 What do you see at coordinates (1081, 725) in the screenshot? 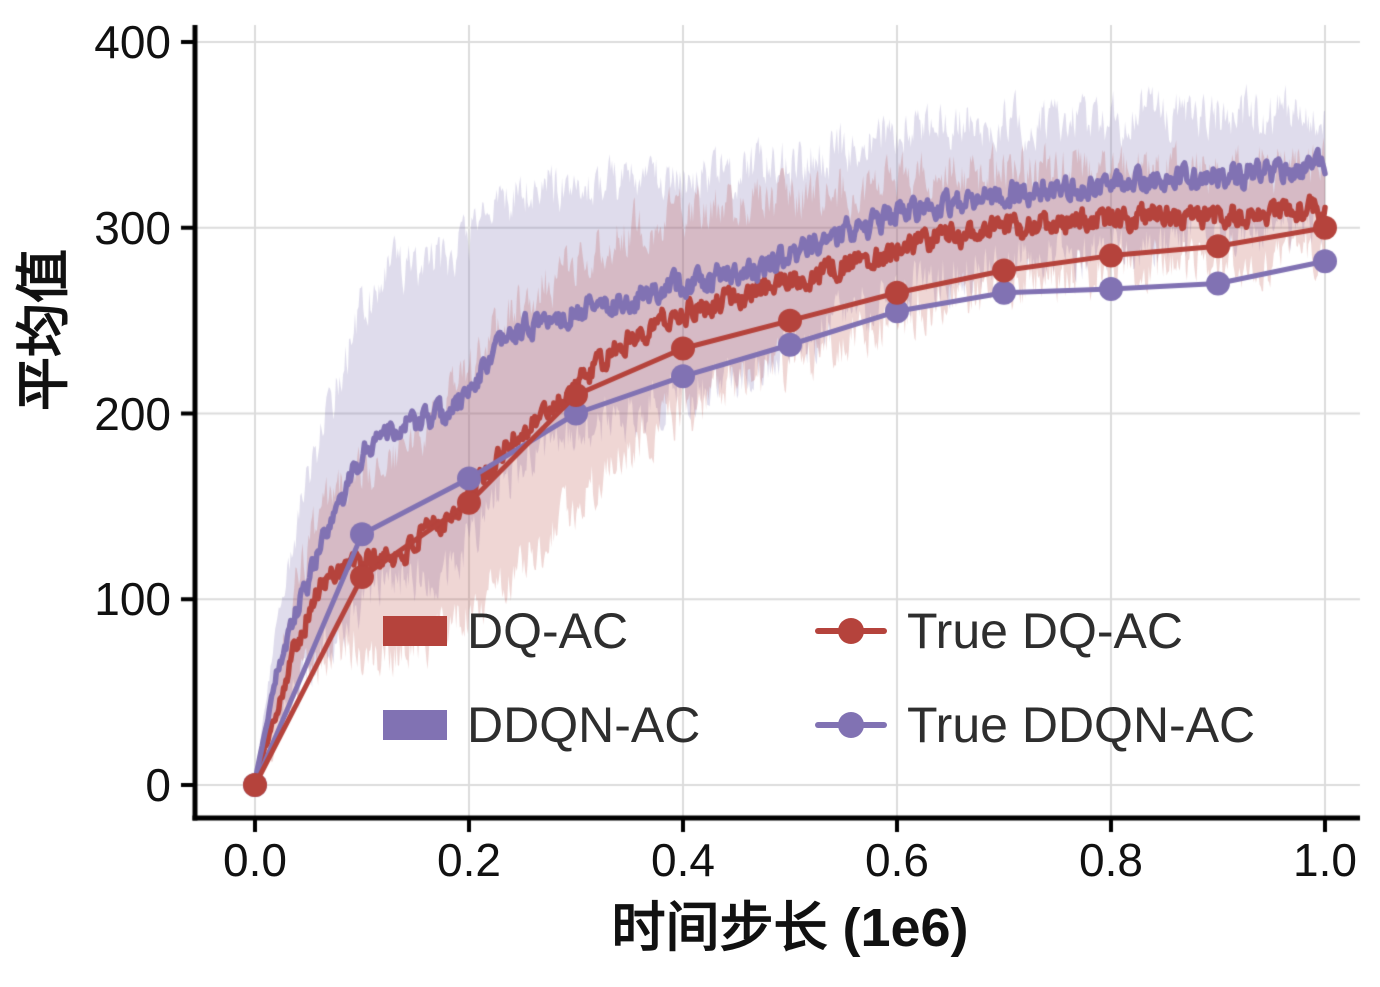
I see `legend-label-true-ddqn-ac: True DDQN-AC` at bounding box center [1081, 725].